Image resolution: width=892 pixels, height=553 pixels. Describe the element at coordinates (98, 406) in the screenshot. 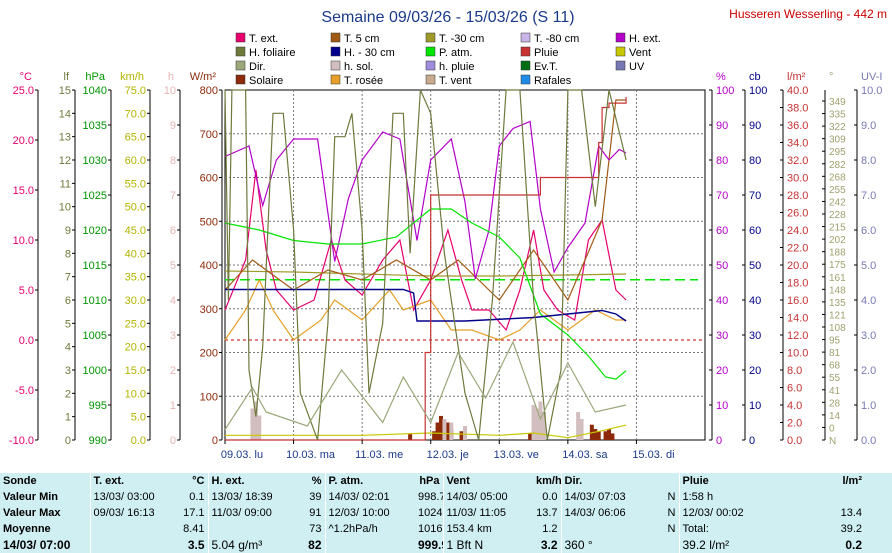

I see `tick-label: 995` at that location.